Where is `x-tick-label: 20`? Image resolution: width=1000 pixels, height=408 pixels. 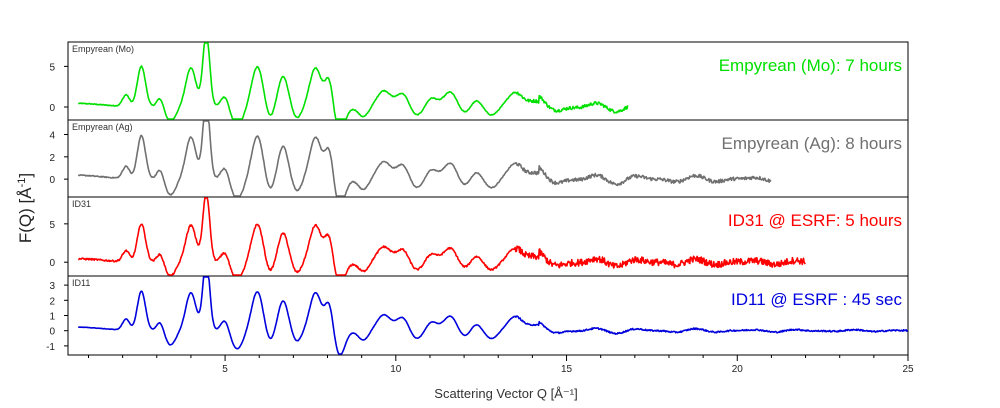
x-tick-label: 20 is located at coordinates (738, 369).